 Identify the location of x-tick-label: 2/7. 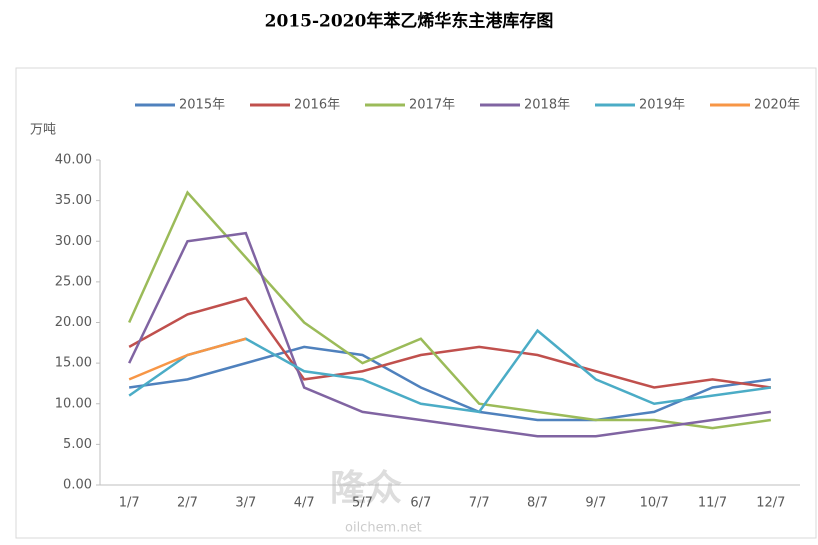
(187, 503).